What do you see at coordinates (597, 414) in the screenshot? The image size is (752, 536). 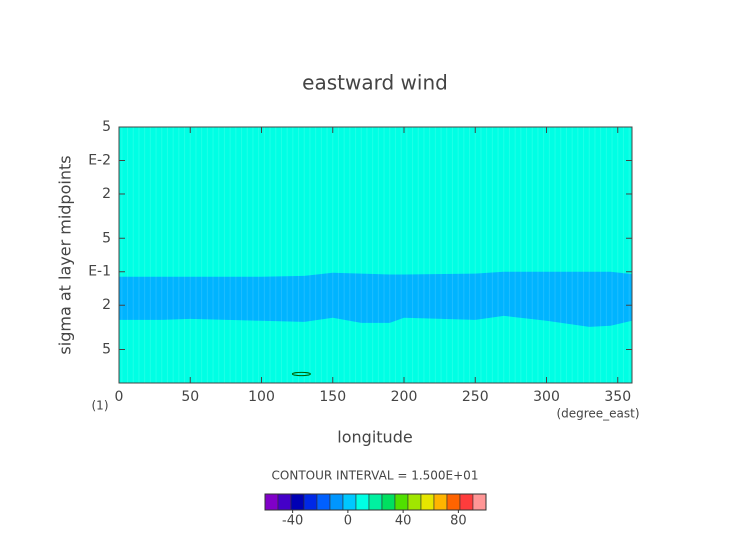 I see `x-unit: (degree_east)` at bounding box center [597, 414].